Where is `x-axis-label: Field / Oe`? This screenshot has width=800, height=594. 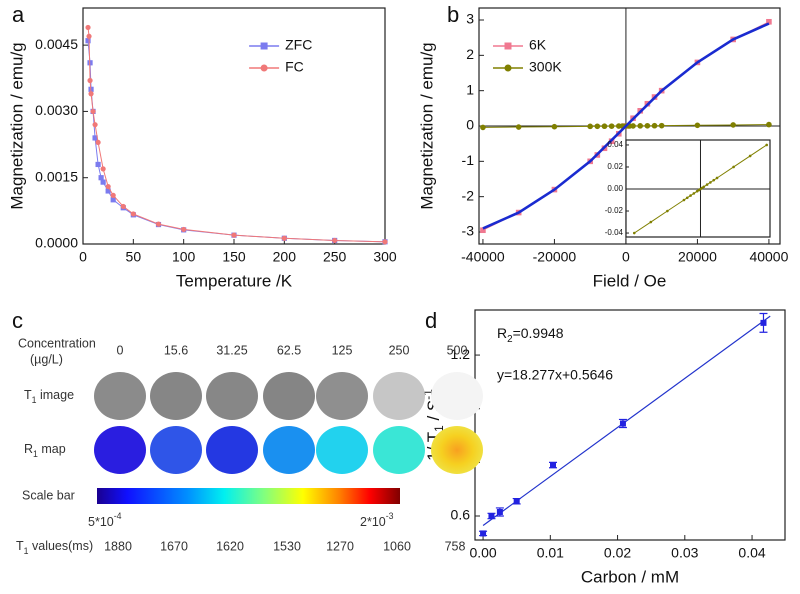
x-axis-label: Field / Oe is located at coordinates (630, 280).